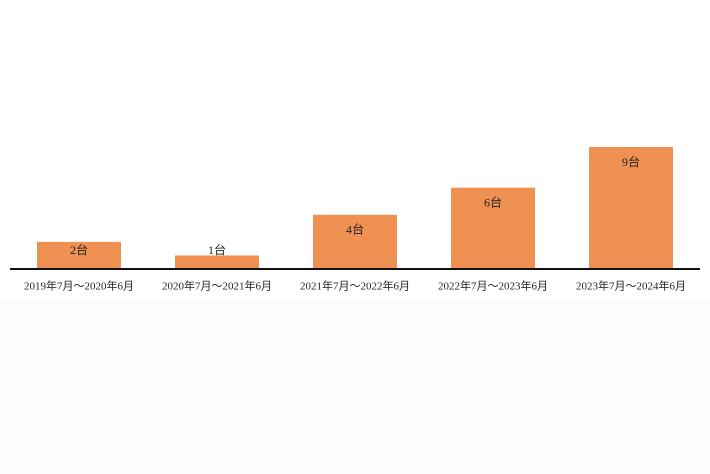  I want to click on x-tick-label: 2021年7月～2022年6月, so click(355, 286).